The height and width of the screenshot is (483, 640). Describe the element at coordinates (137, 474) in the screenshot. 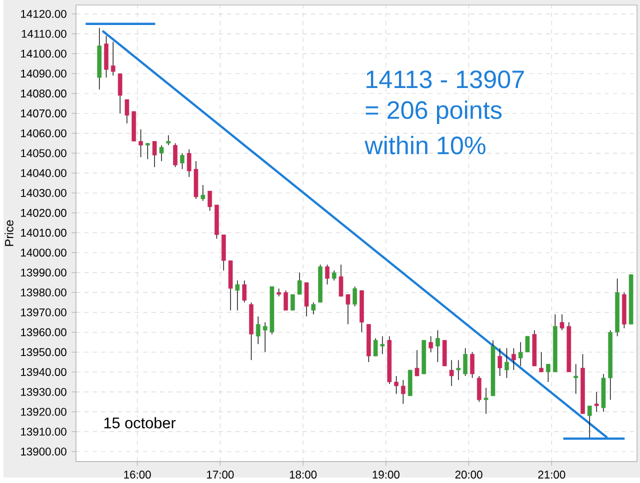

I see `x-tick-label: 16:00` at that location.